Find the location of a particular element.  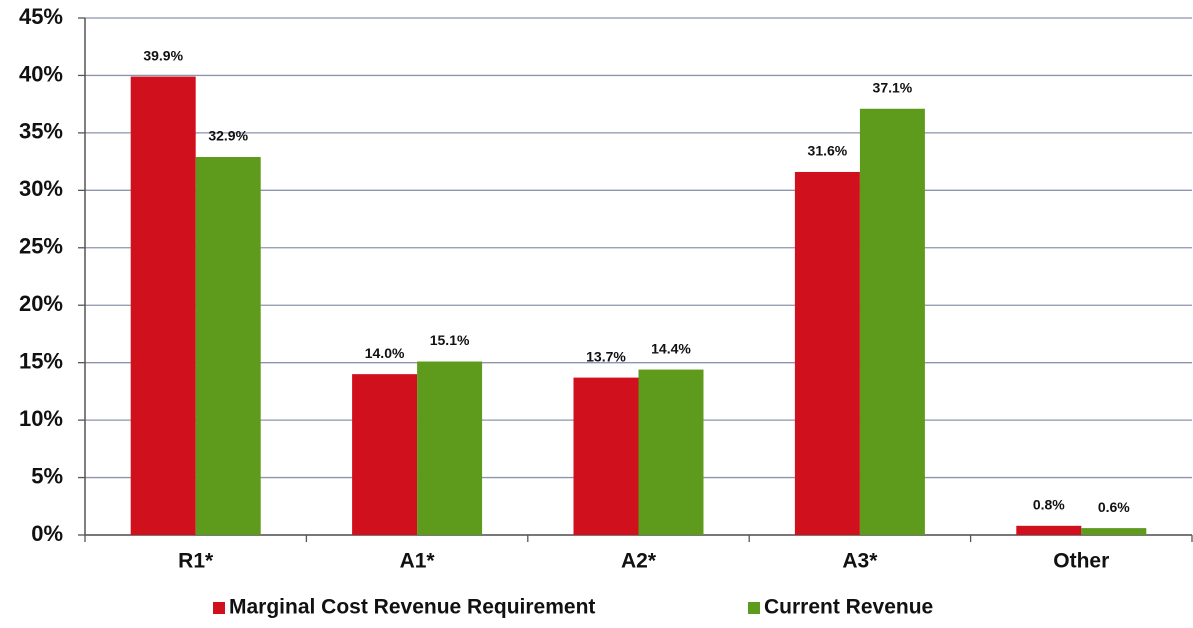

value-label: 39.9% is located at coordinates (163, 55).